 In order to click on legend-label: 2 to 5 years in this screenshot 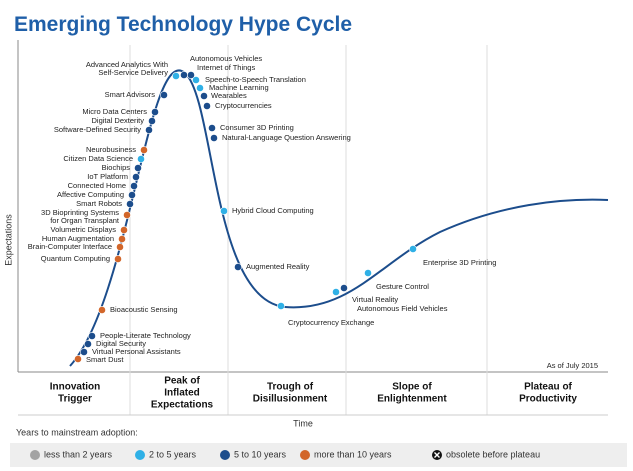, I will do `click(173, 454)`.